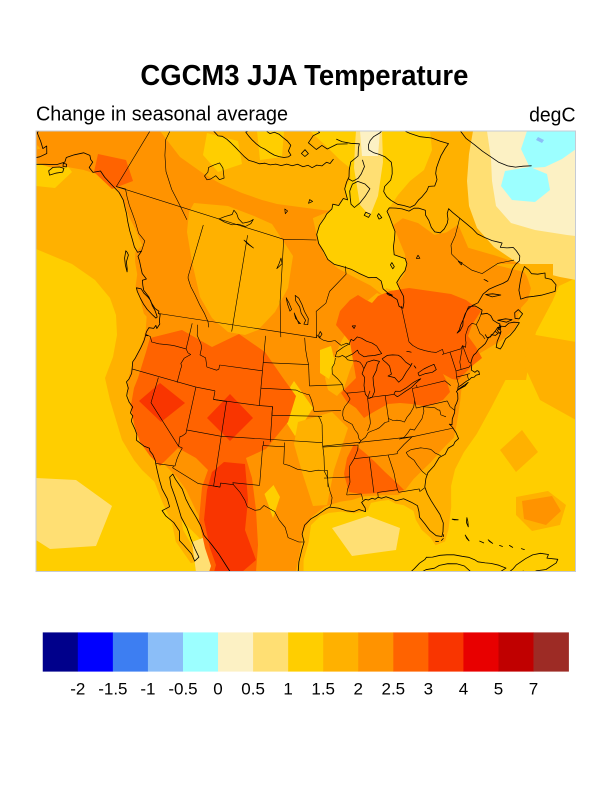 The image size is (612, 792). What do you see at coordinates (498, 689) in the screenshot?
I see `svg-text: 5` at bounding box center [498, 689].